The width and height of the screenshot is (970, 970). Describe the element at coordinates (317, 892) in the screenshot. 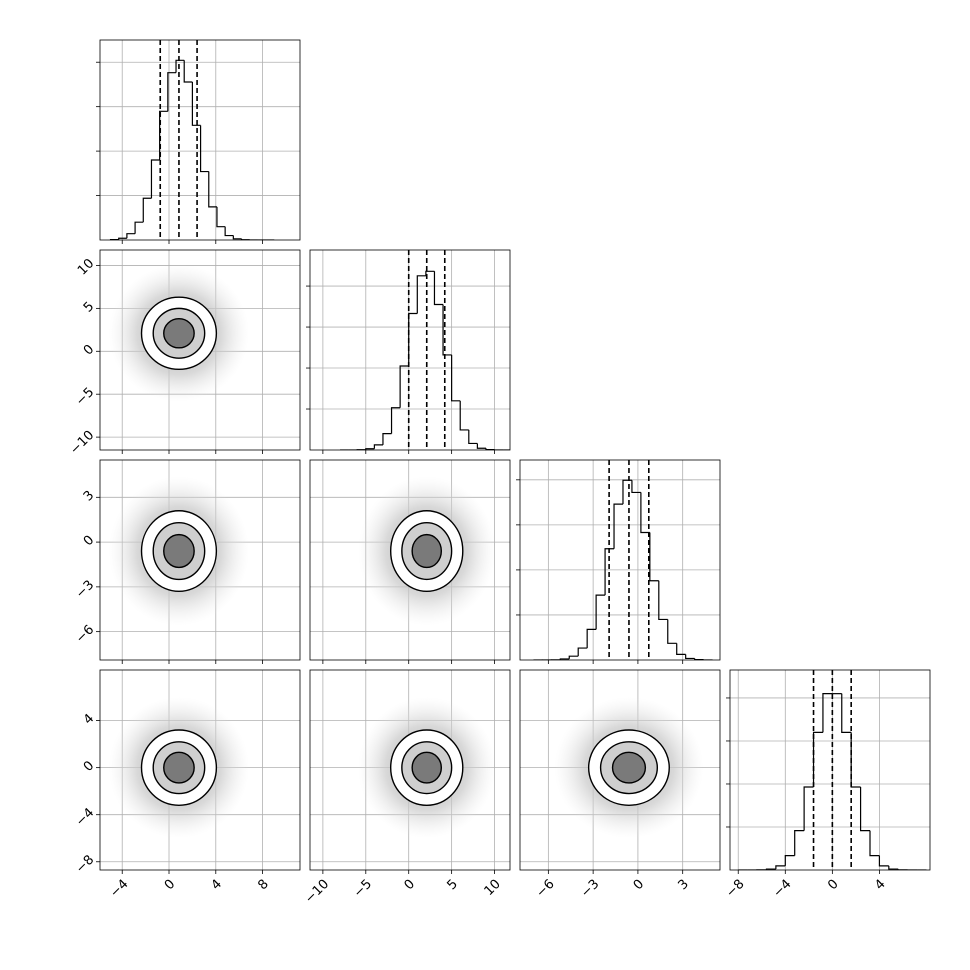

I see `x-tick-label: −10` at that location.